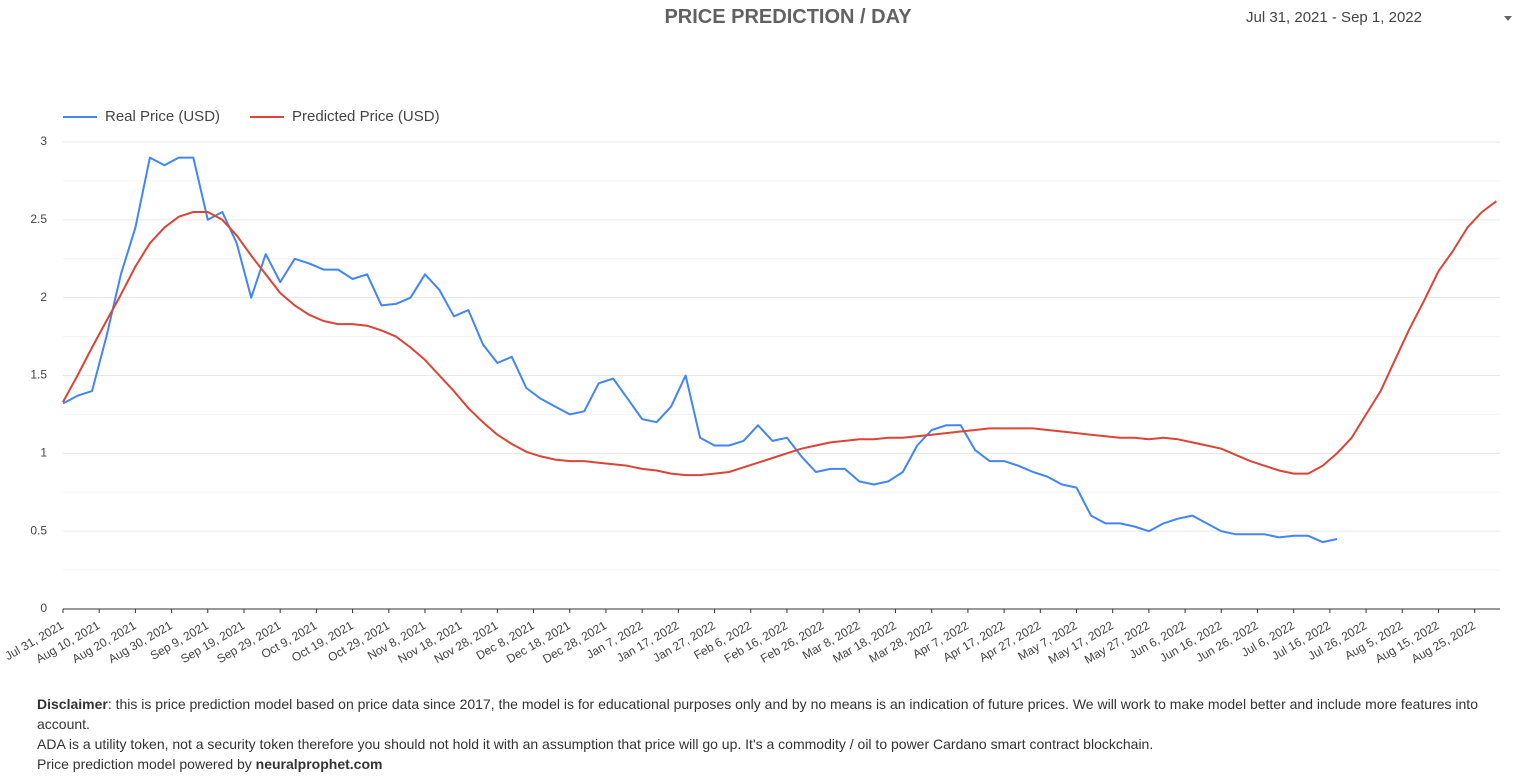  Describe the element at coordinates (366, 116) in the screenshot. I see `legend-label: Predicted Price (USD)` at that location.